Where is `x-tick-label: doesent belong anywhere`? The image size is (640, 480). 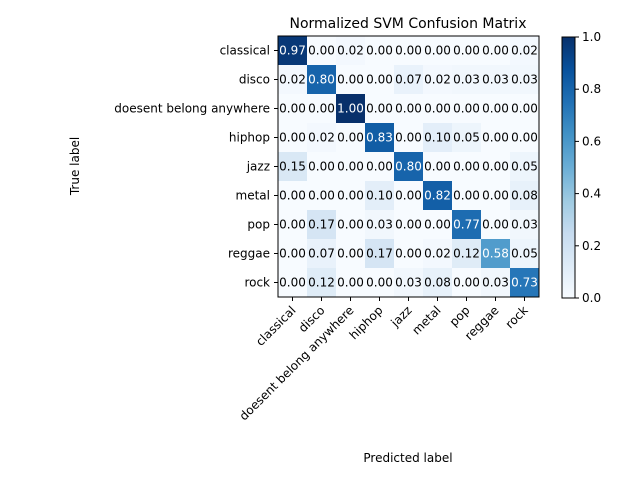
x-tick-label: doesent belong anywhere is located at coordinates (297, 363).